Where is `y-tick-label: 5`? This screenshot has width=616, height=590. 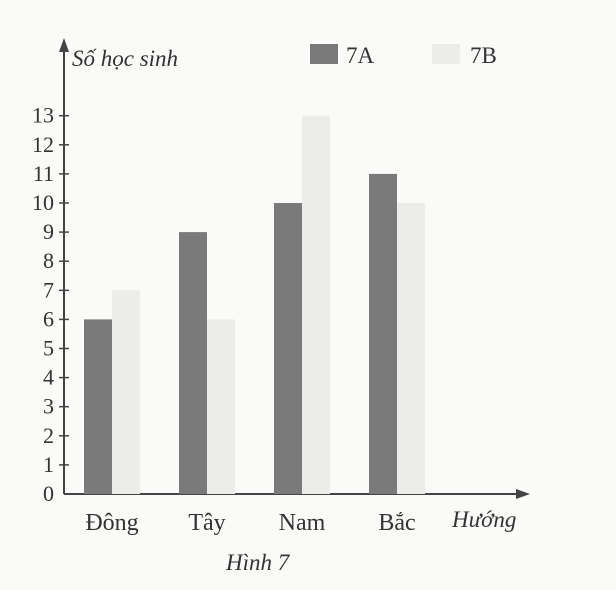
y-tick-label: 5 is located at coordinates (48, 348).